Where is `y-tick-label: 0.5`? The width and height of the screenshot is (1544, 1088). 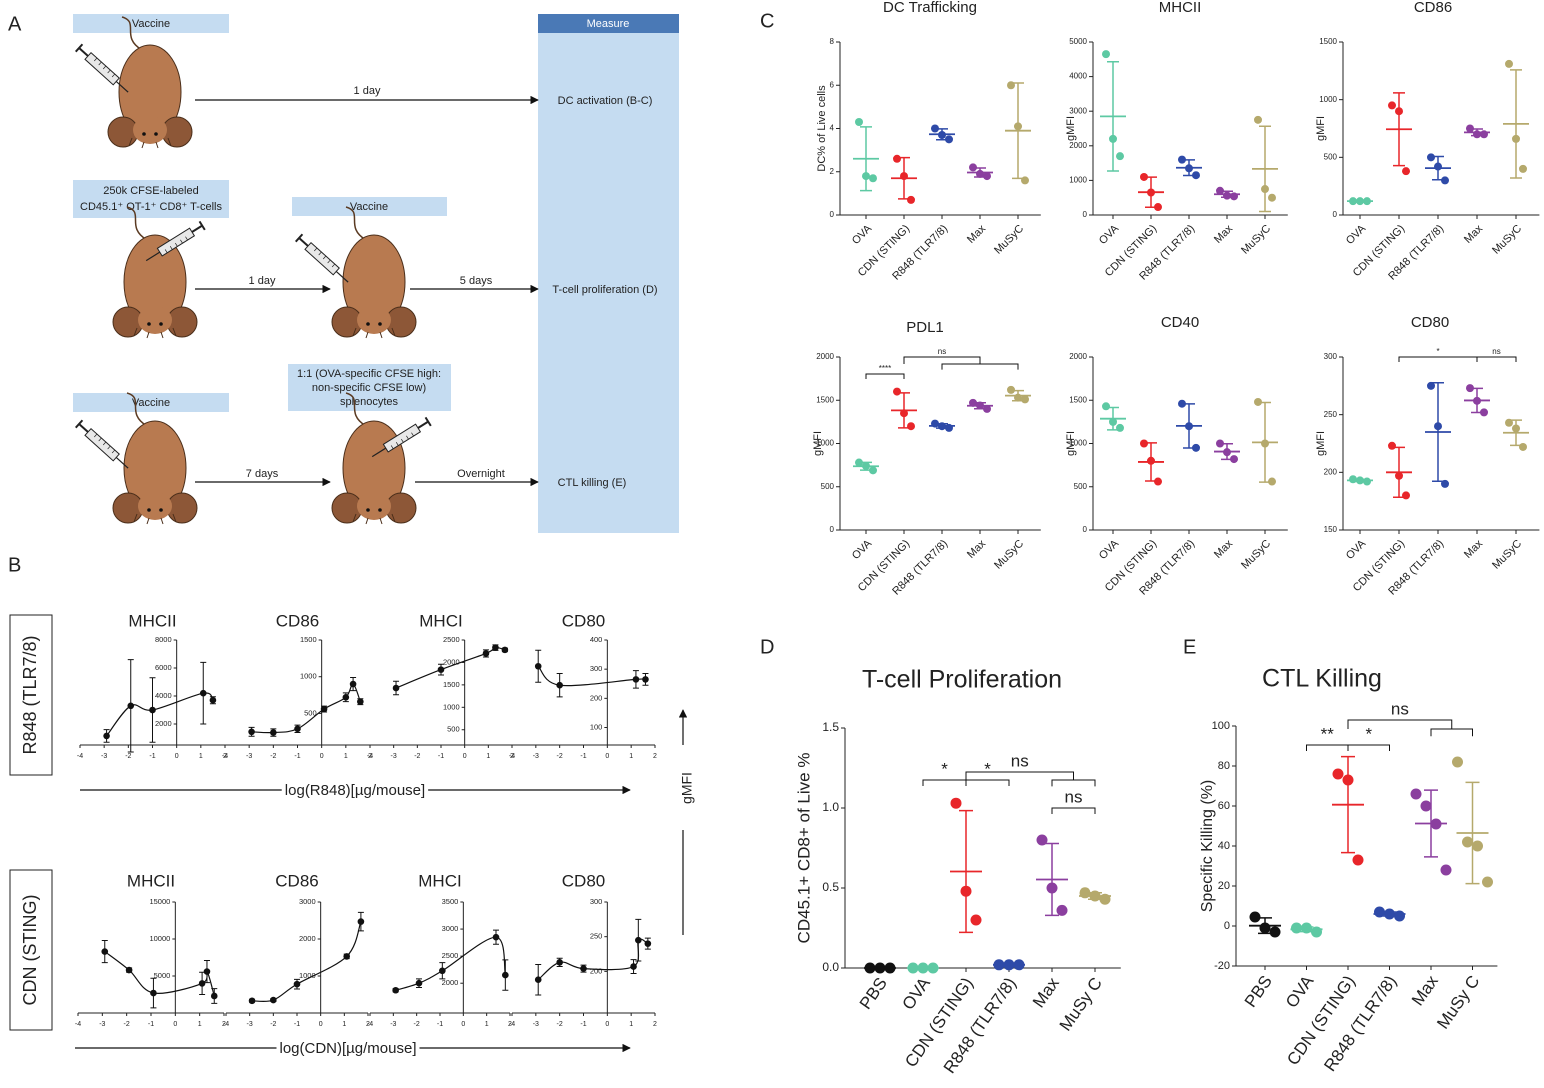 y-tick-label: 0.5 is located at coordinates (830, 887).